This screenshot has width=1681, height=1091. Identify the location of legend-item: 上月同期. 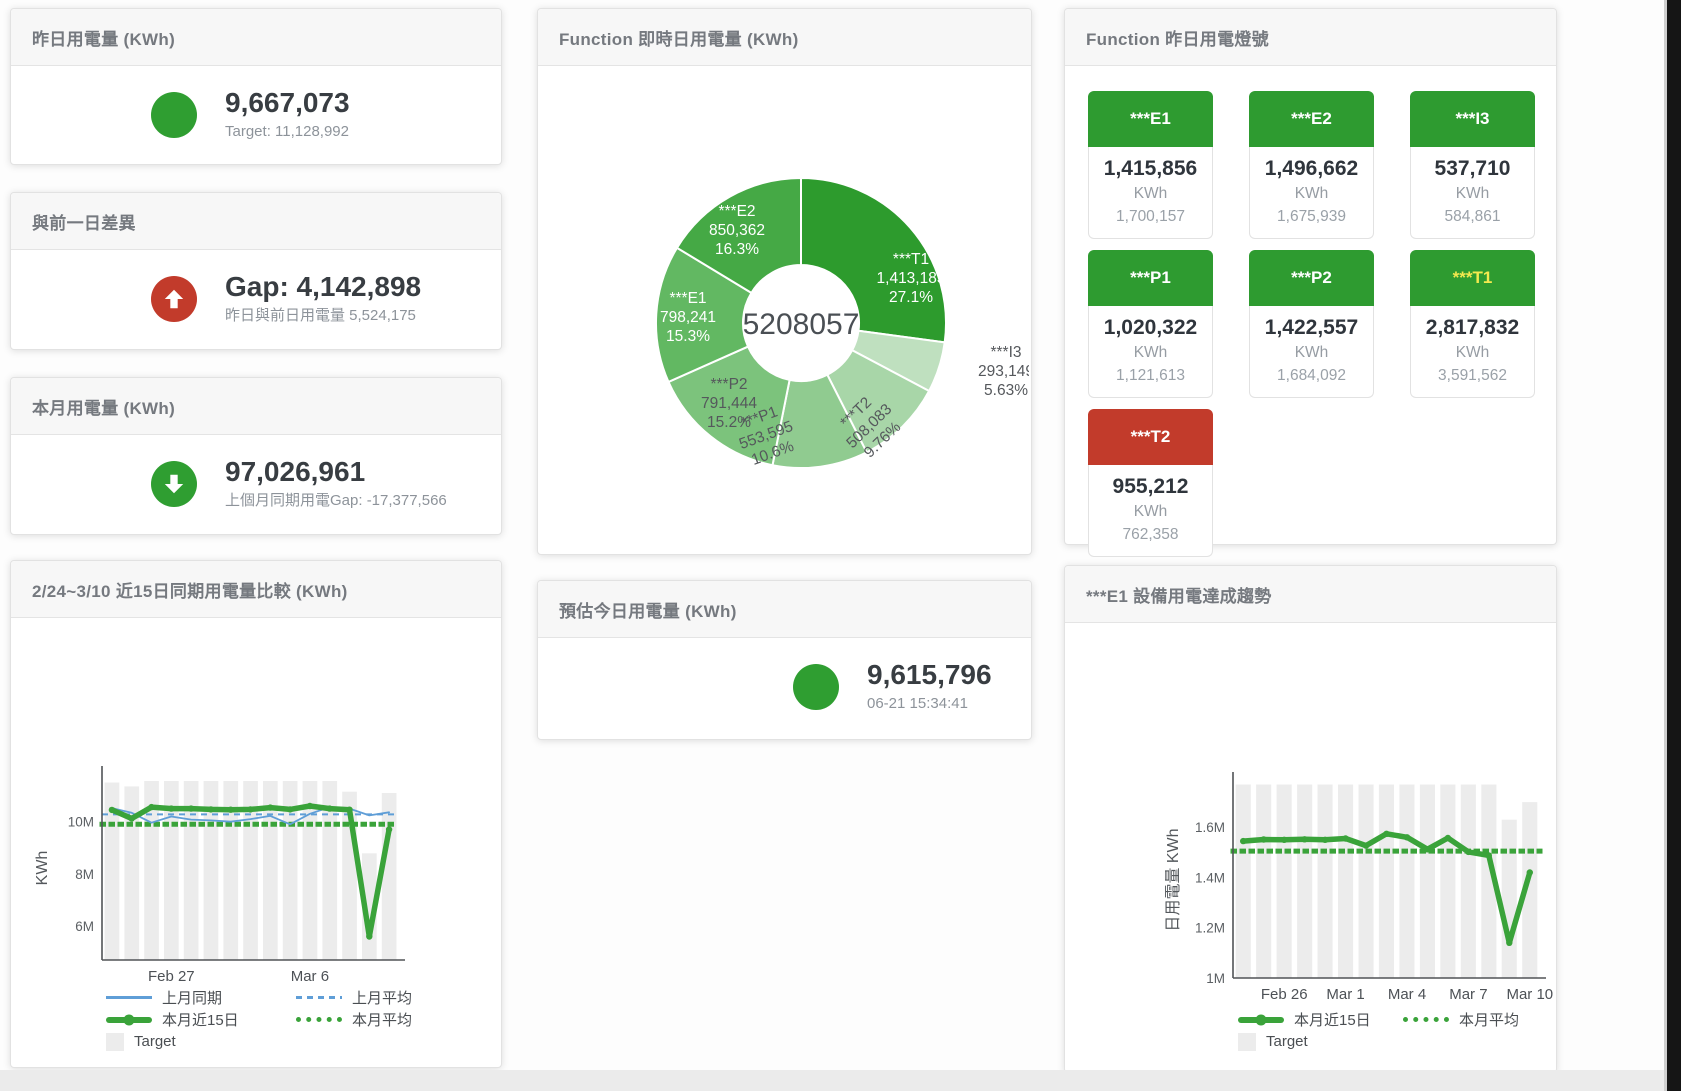
(201, 998).